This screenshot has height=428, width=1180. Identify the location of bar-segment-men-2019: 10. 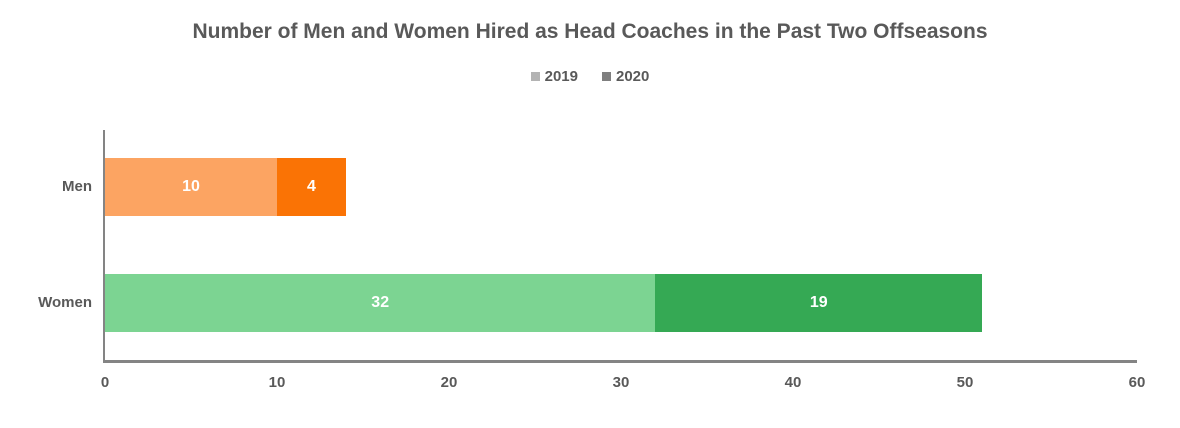
(191, 187).